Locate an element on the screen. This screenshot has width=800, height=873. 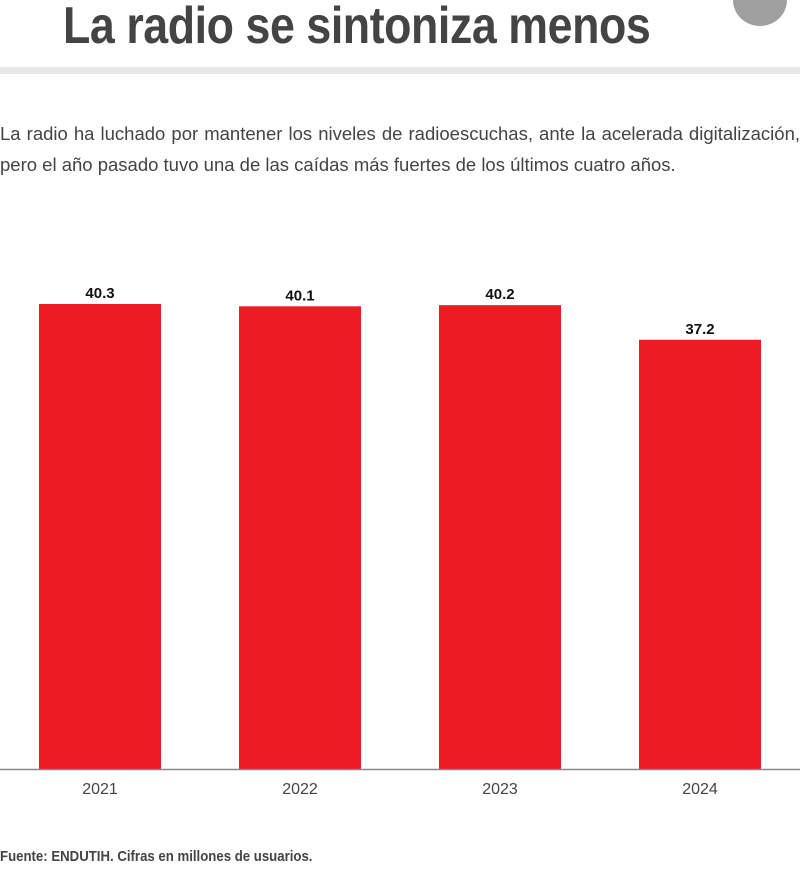
data-label: 40.3 is located at coordinates (99, 293).